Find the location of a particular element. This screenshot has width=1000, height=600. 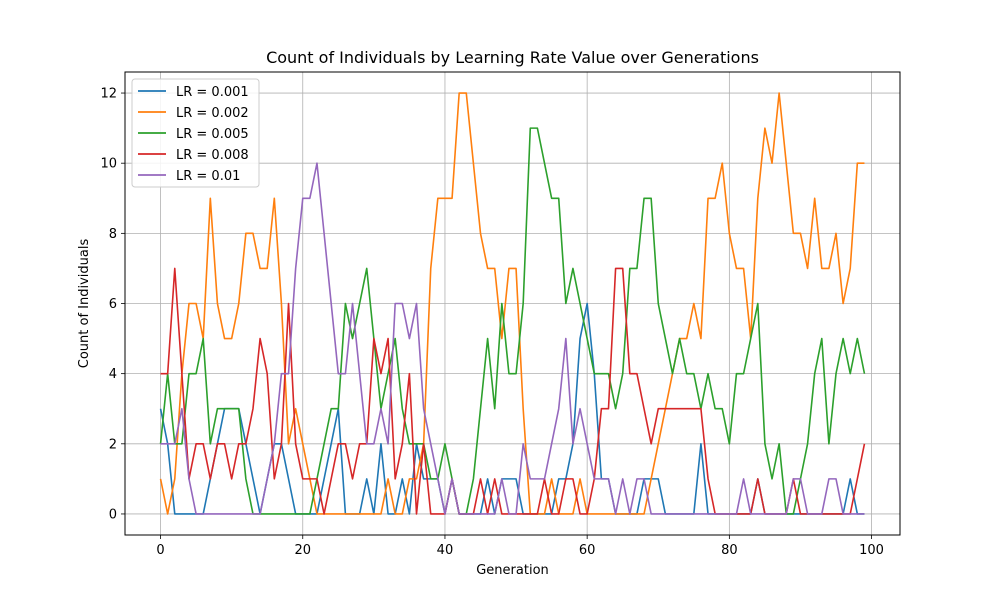

legend-box is located at coordinates (195, 133).